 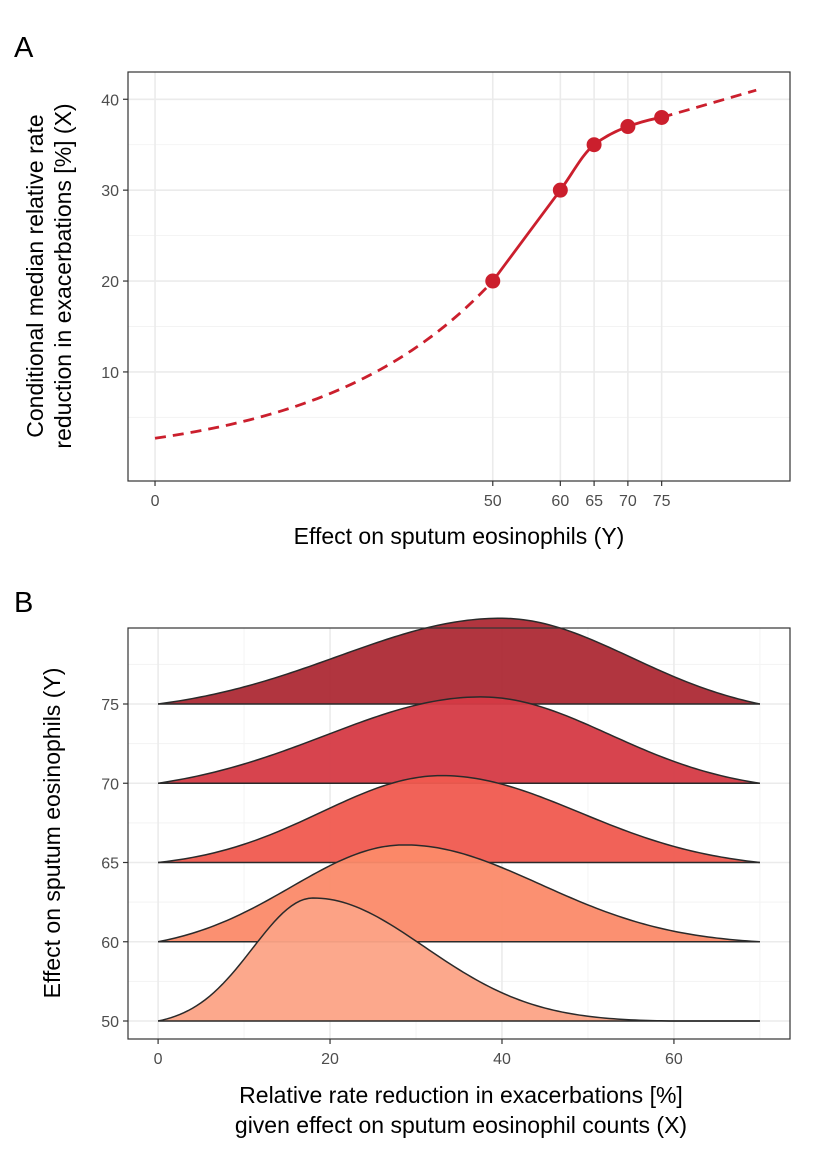 I want to click on b-x-tick-label-40: 40, so click(x=502, y=1059).